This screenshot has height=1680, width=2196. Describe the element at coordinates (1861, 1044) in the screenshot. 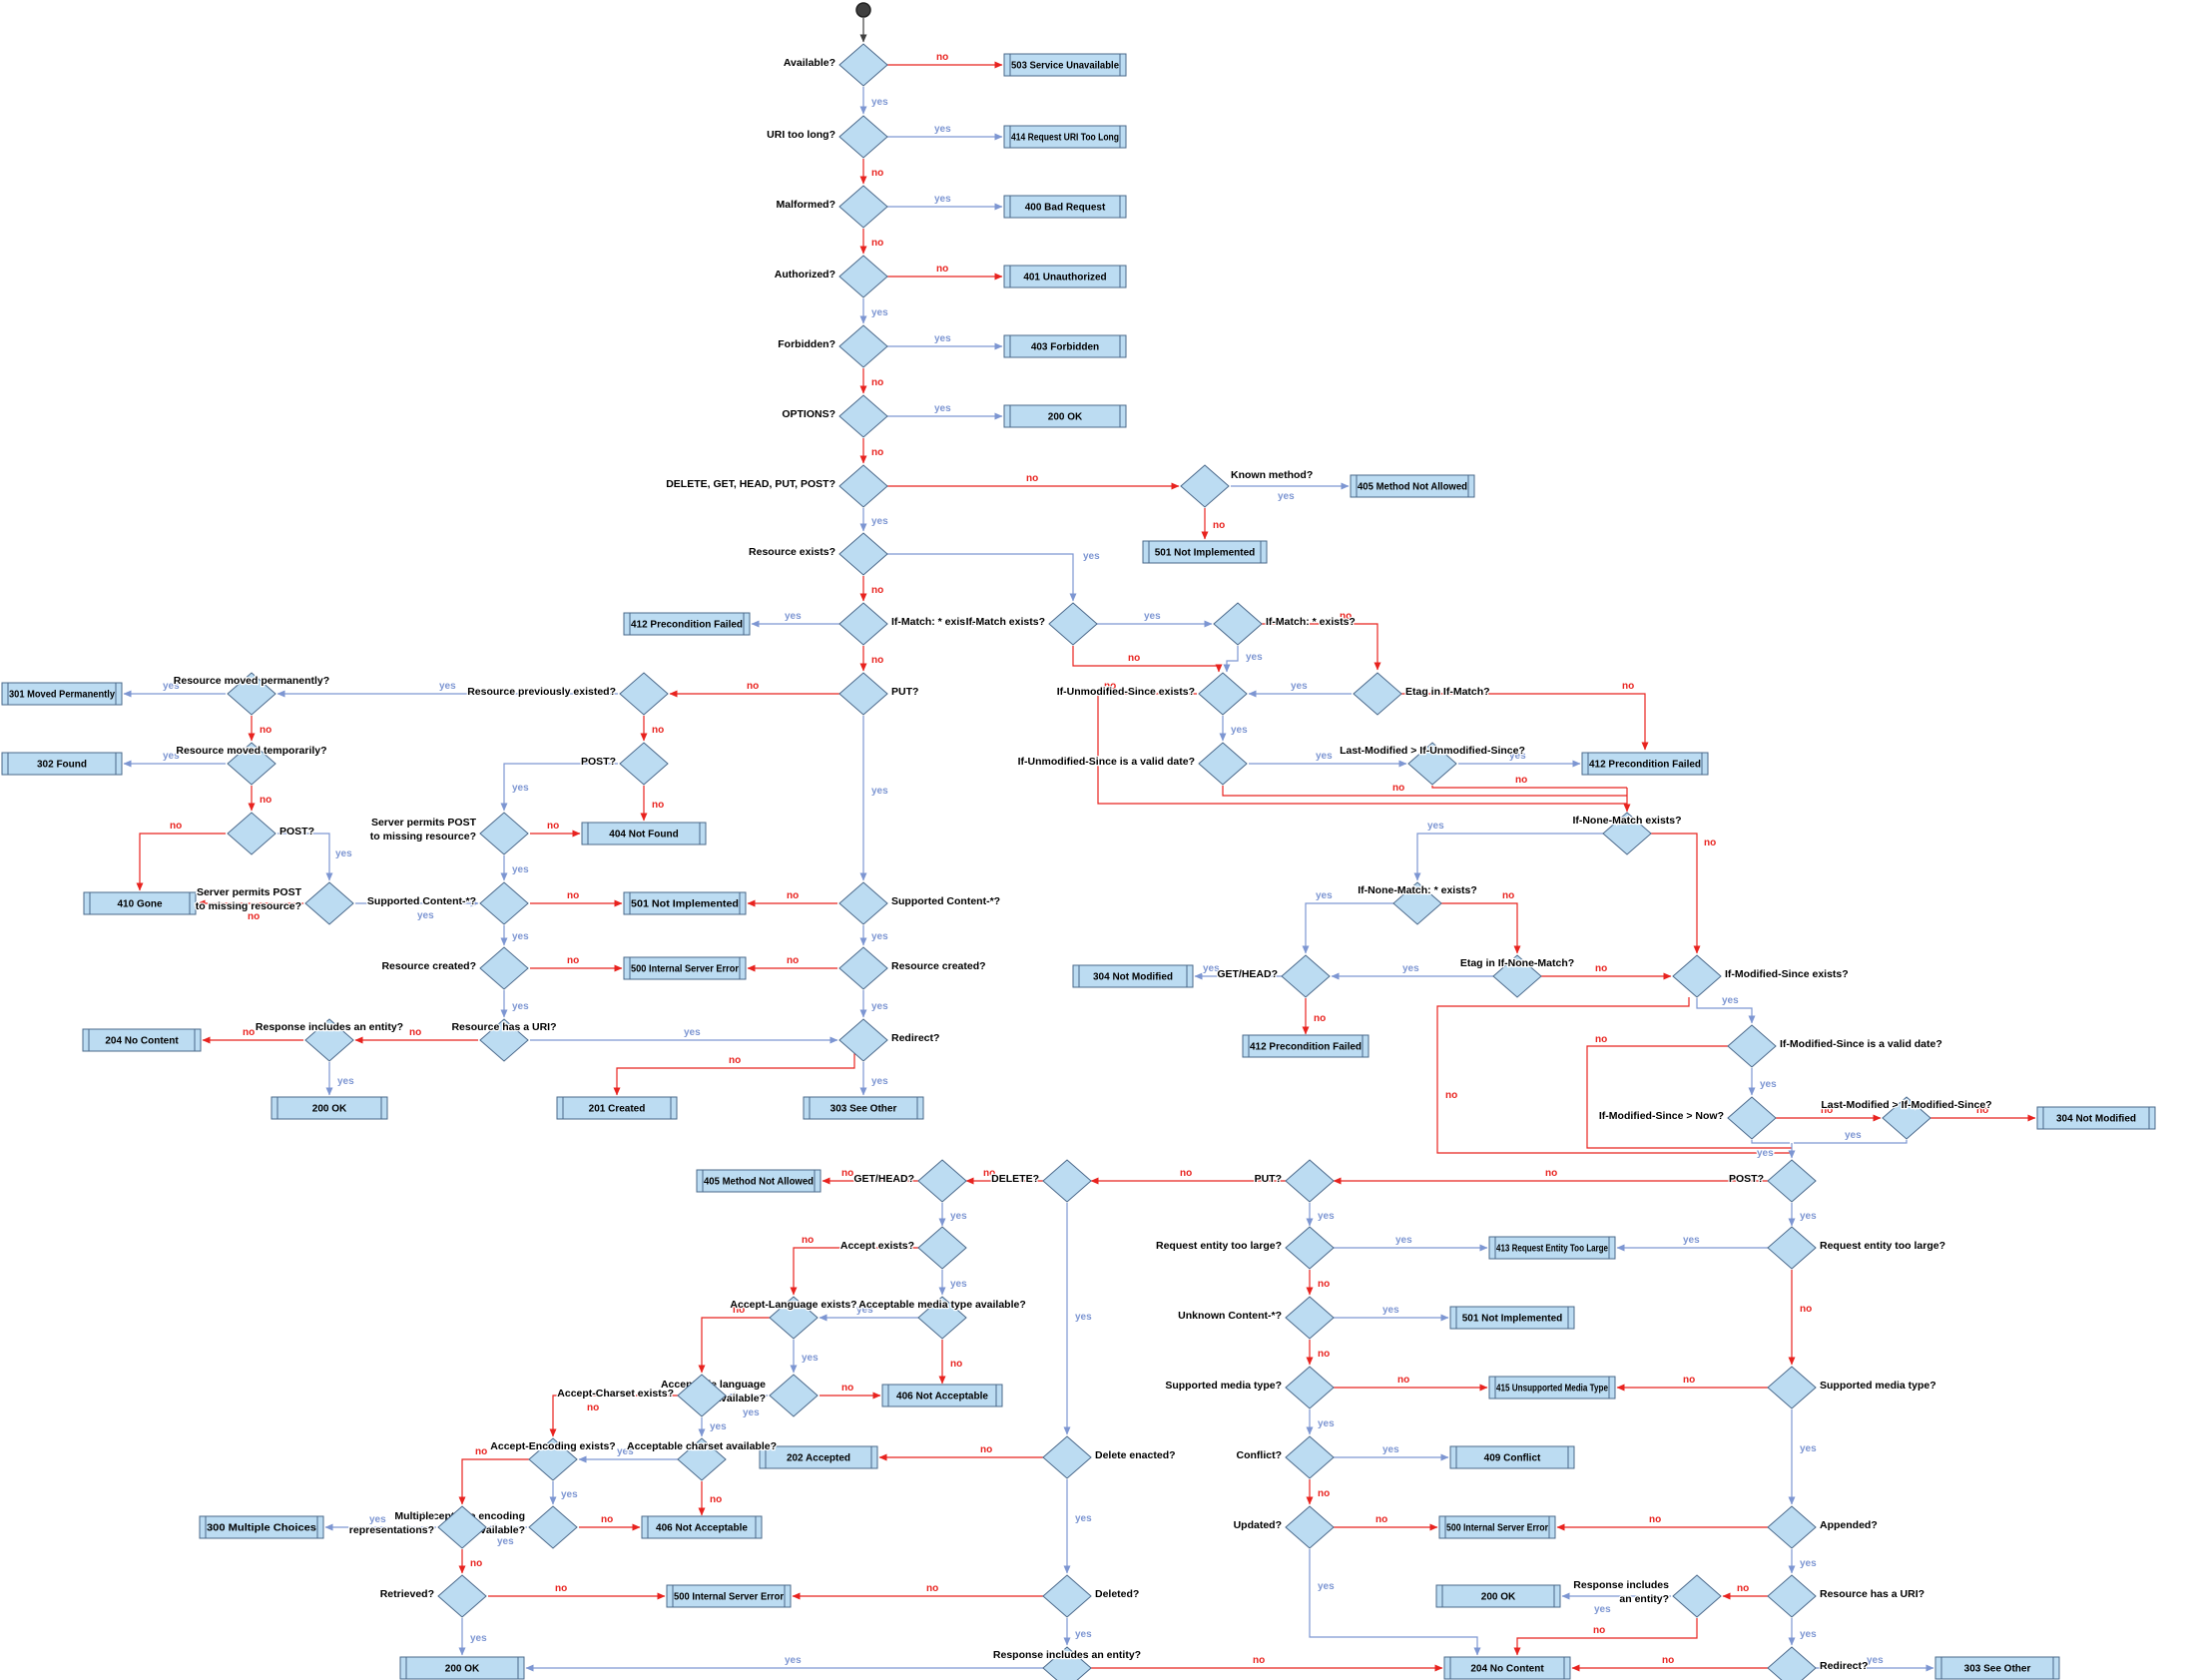

I see `decision-label-ims-valid: If-Modified-Since is a valid date?` at that location.